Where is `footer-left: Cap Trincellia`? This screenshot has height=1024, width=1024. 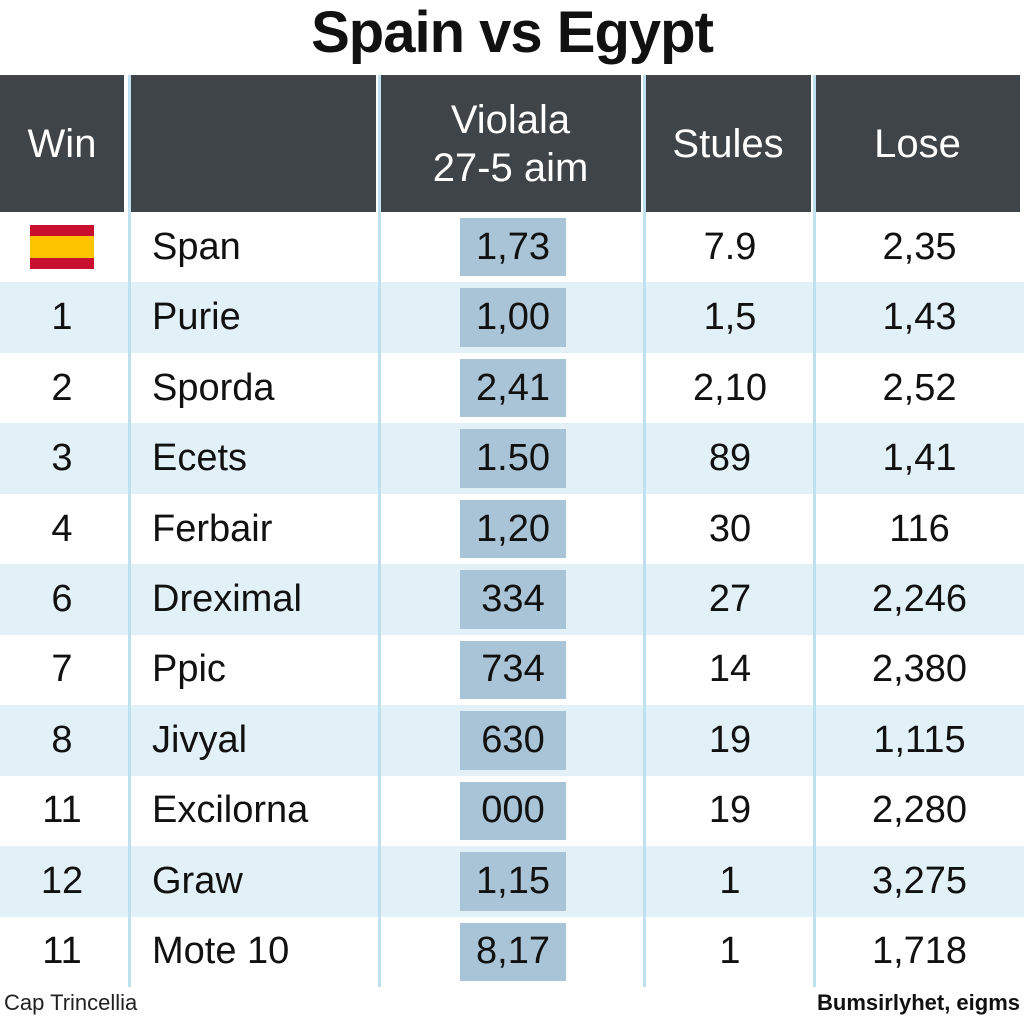
footer-left: Cap Trincellia is located at coordinates (71, 1002).